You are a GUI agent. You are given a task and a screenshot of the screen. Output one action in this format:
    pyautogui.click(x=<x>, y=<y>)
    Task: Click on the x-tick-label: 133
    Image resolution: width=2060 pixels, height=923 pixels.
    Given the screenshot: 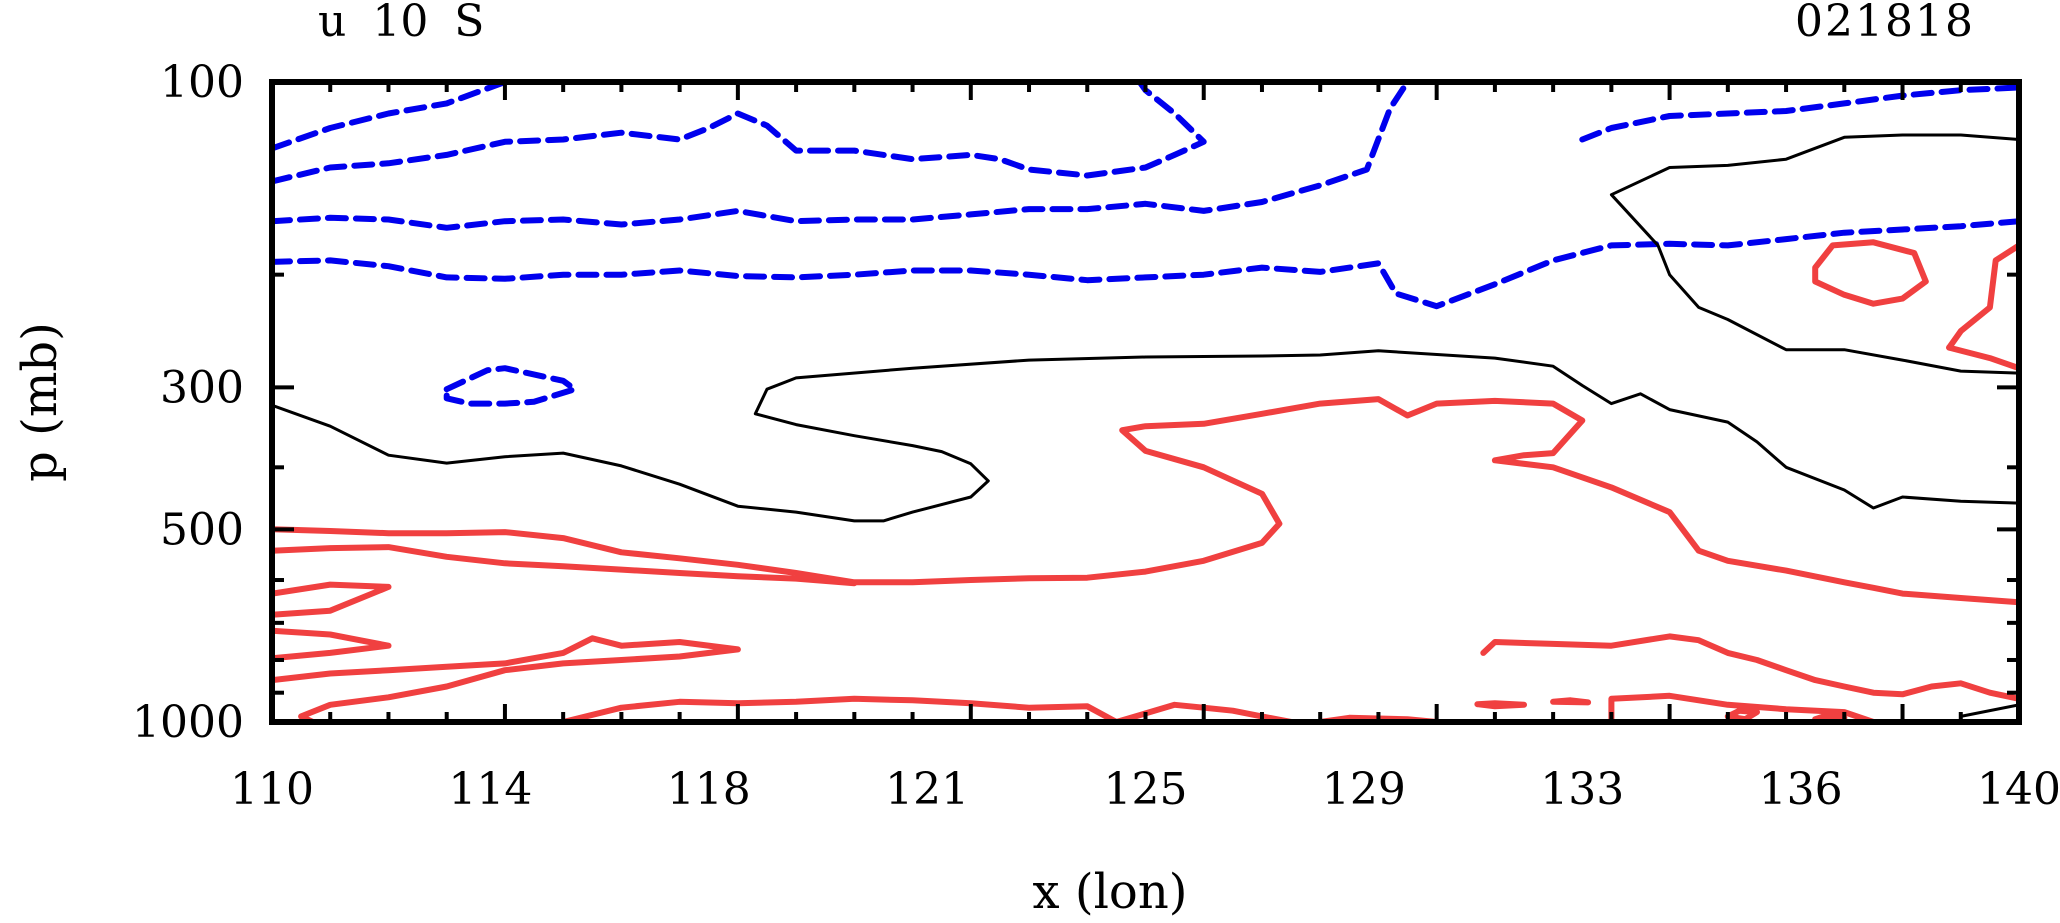 What is the action you would take?
    pyautogui.click(x=1582, y=789)
    